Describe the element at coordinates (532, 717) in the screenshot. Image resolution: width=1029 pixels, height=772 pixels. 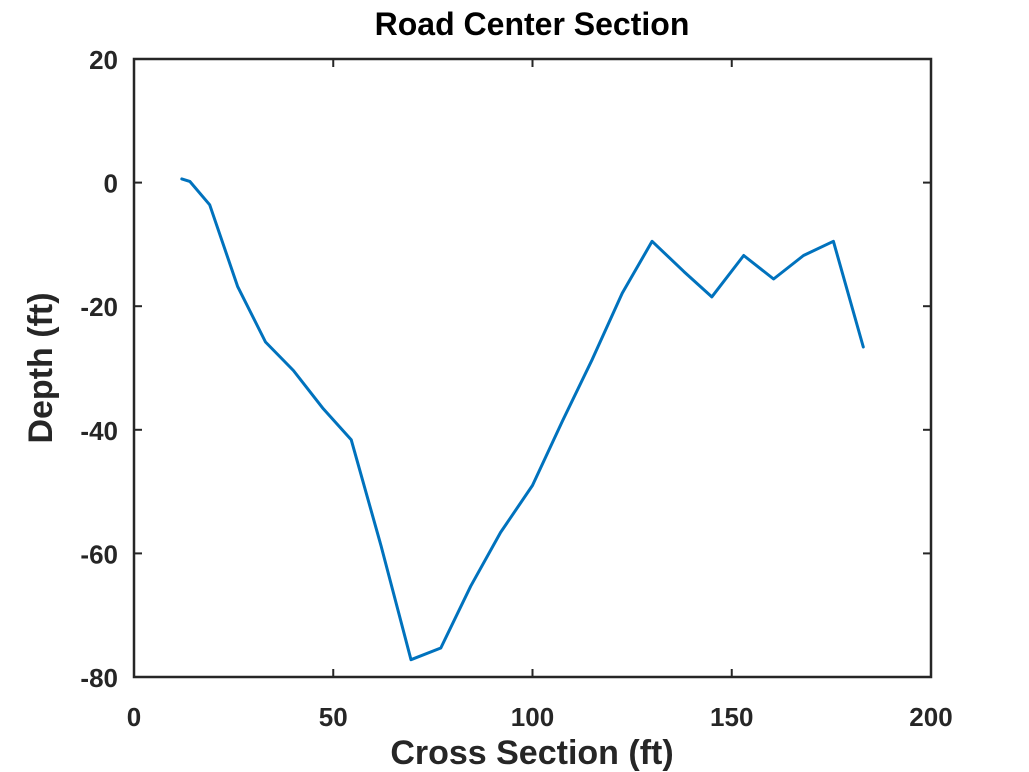
I see `x-tick-label: 100` at that location.